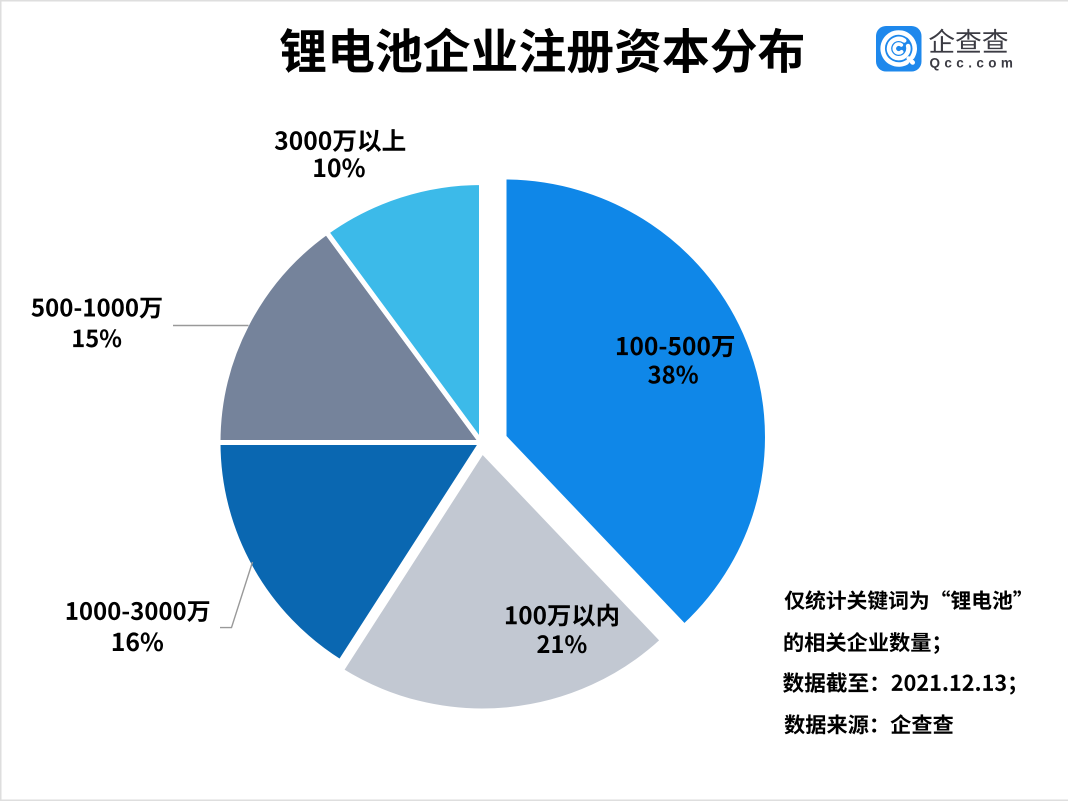 The width and height of the screenshot is (1068, 801). Describe the element at coordinates (974, 63) in the screenshot. I see `svg-text: Qcc.com` at that location.